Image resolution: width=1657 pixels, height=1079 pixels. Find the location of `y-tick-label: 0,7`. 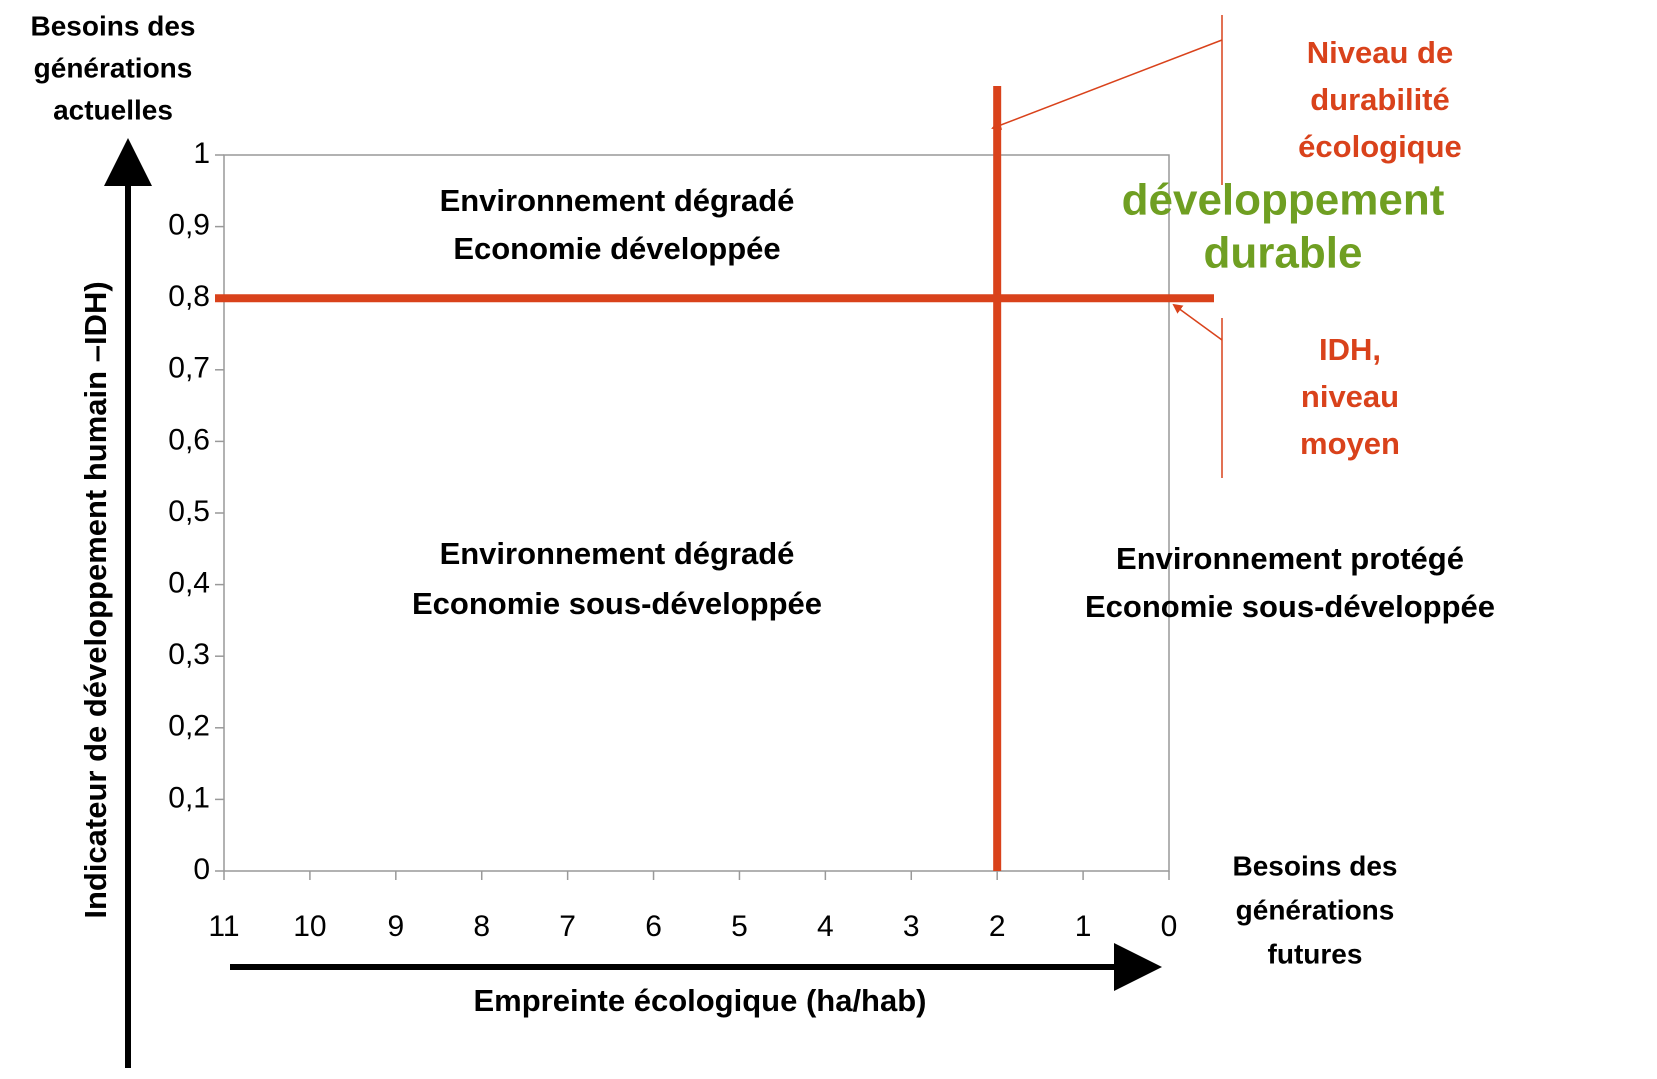

y-tick-label: 0,7 is located at coordinates (189, 368).